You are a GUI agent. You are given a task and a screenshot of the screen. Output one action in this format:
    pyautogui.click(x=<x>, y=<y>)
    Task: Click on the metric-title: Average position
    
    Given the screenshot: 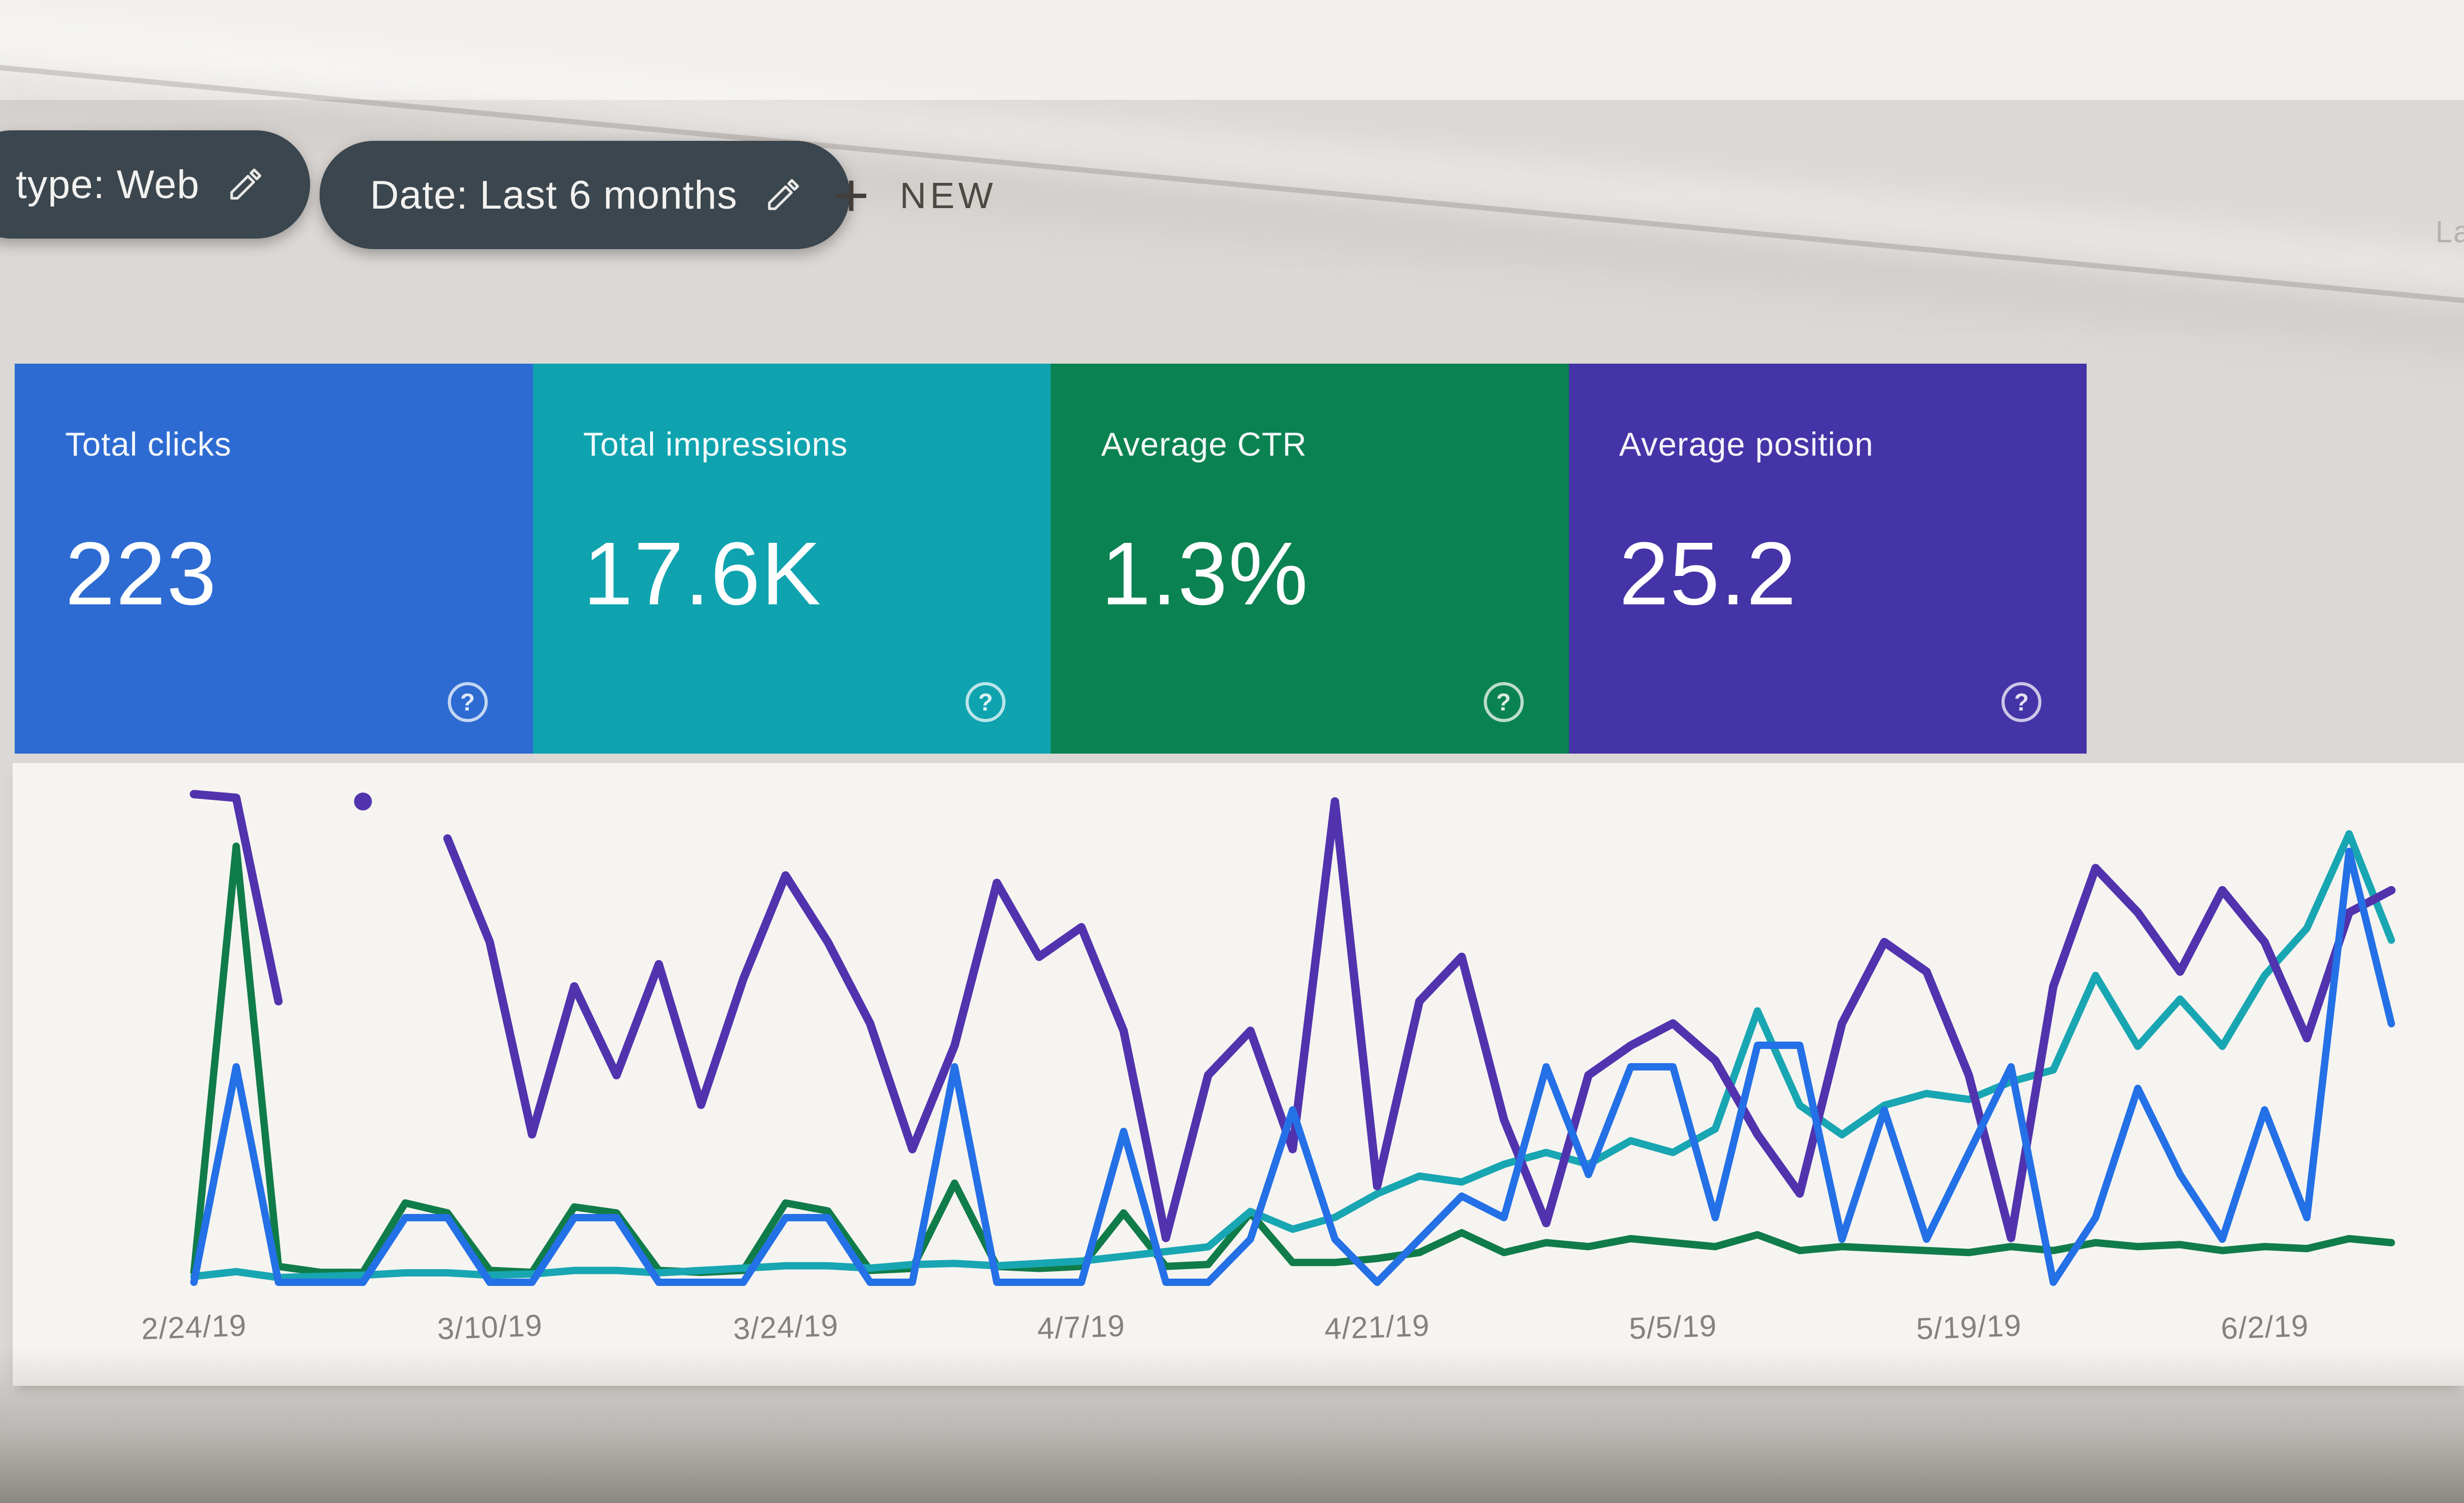 What is the action you would take?
    pyautogui.click(x=1746, y=445)
    